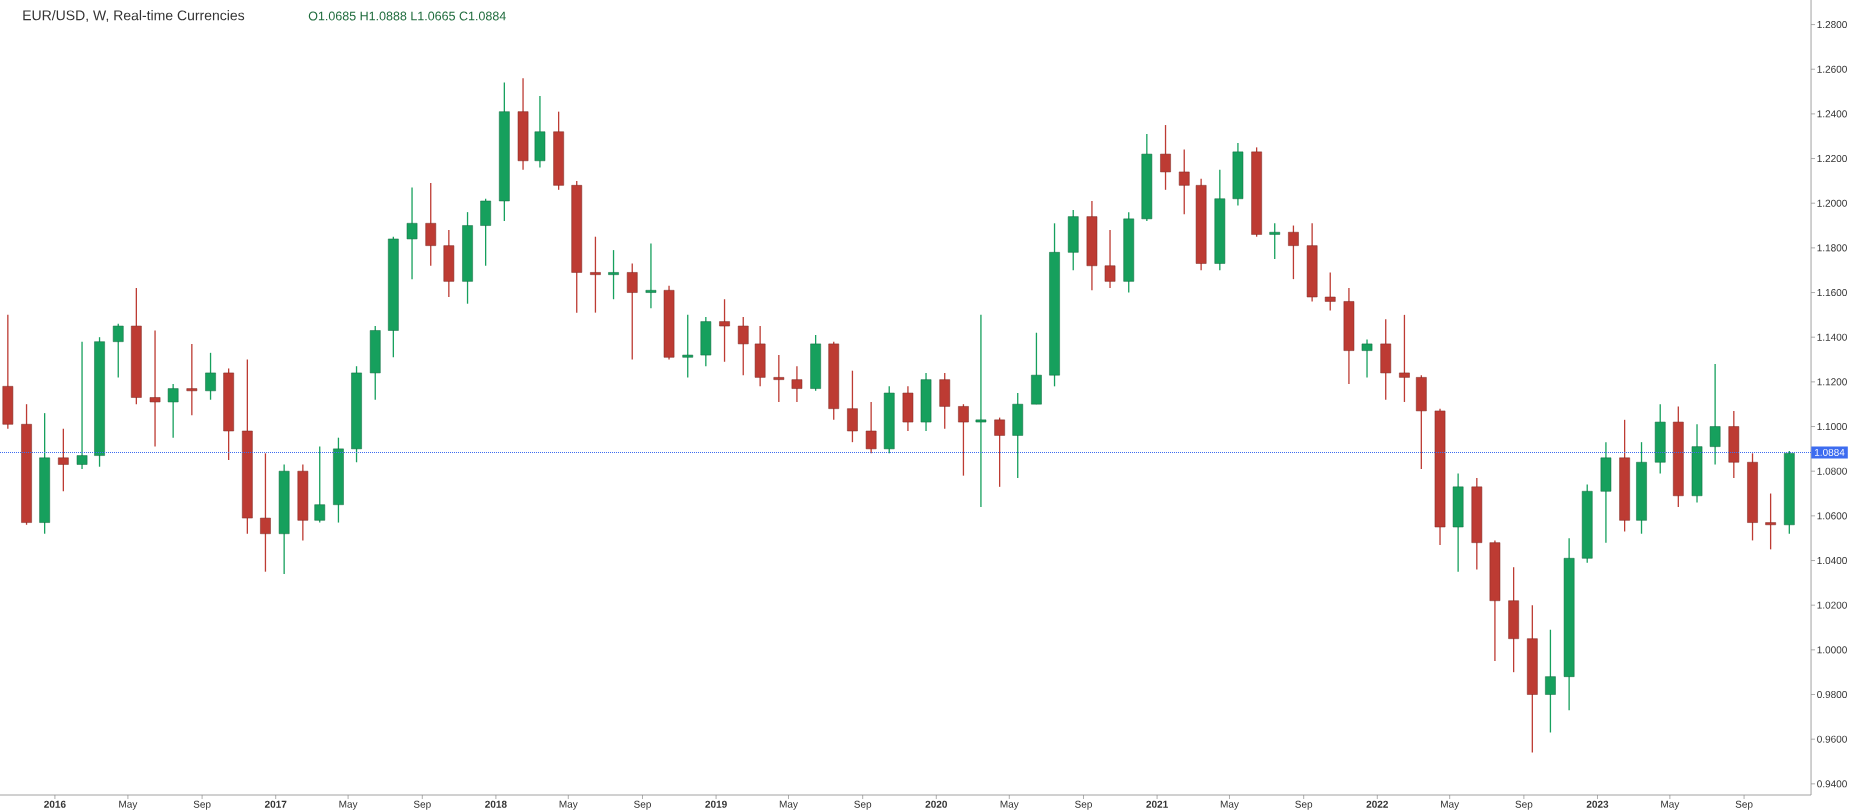 This screenshot has height=812, width=1850. Describe the element at coordinates (1832, 605) in the screenshot. I see `y-tick-label: 1.0200` at that location.